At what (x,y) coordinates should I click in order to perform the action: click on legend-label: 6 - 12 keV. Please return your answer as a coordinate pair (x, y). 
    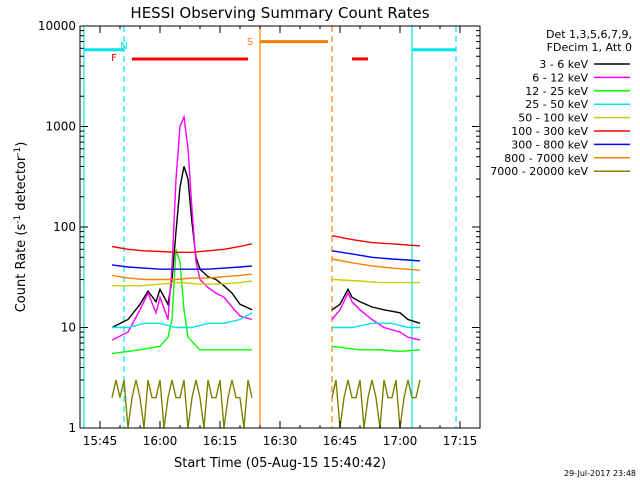
    Looking at the image, I should click on (560, 77).